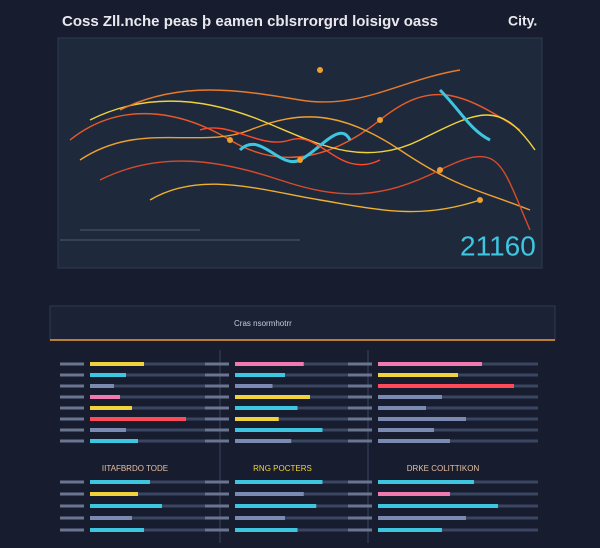 The width and height of the screenshot is (600, 548). I want to click on map-nodes, so click(355, 135).